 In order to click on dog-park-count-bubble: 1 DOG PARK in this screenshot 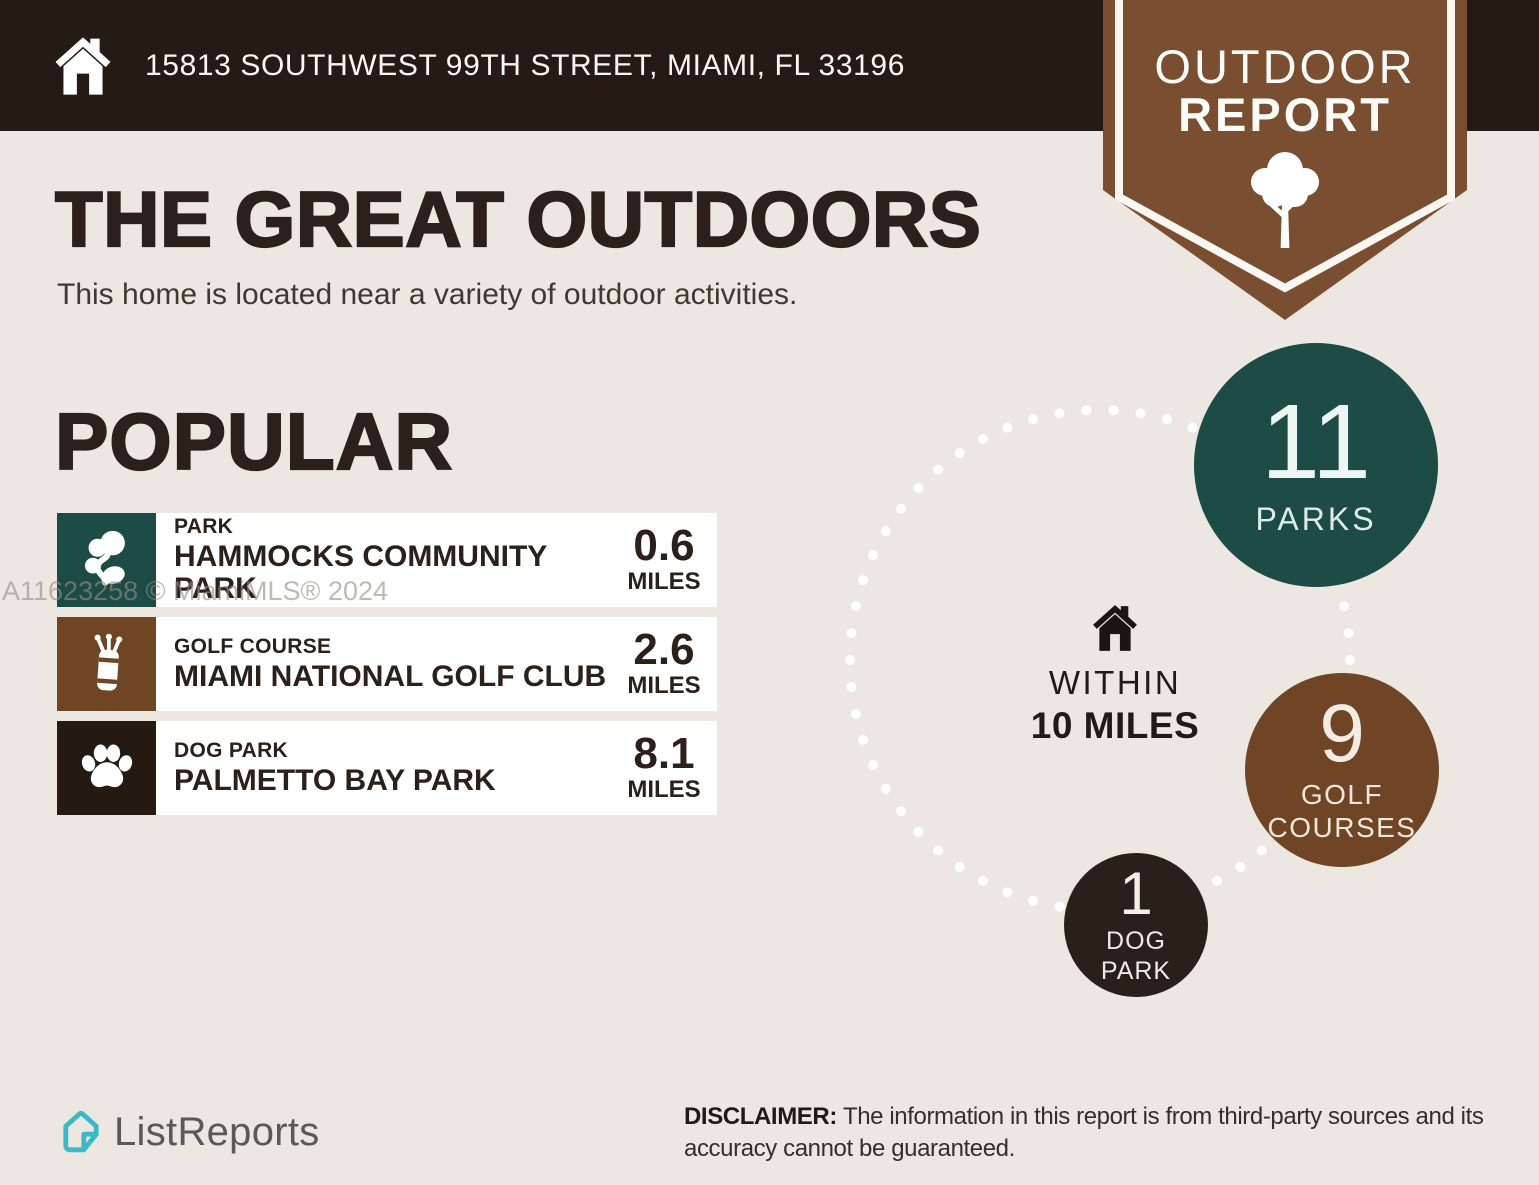, I will do `click(1136, 925)`.